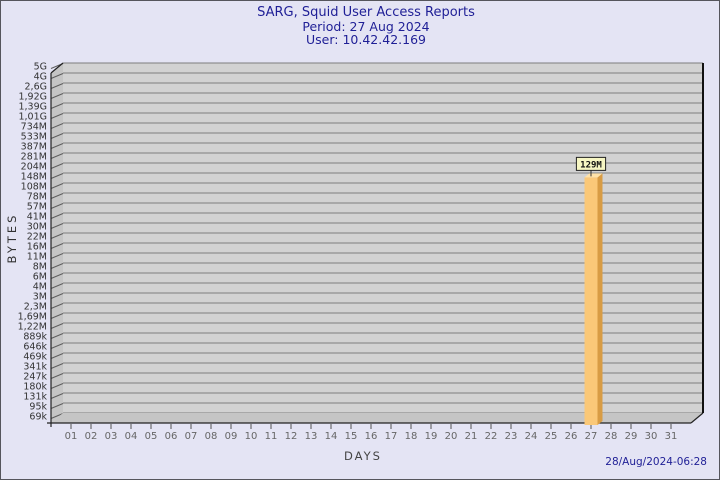 Image resolution: width=720 pixels, height=480 pixels. Describe the element at coordinates (37, 257) in the screenshot. I see `y-tick-label: 11M` at that location.